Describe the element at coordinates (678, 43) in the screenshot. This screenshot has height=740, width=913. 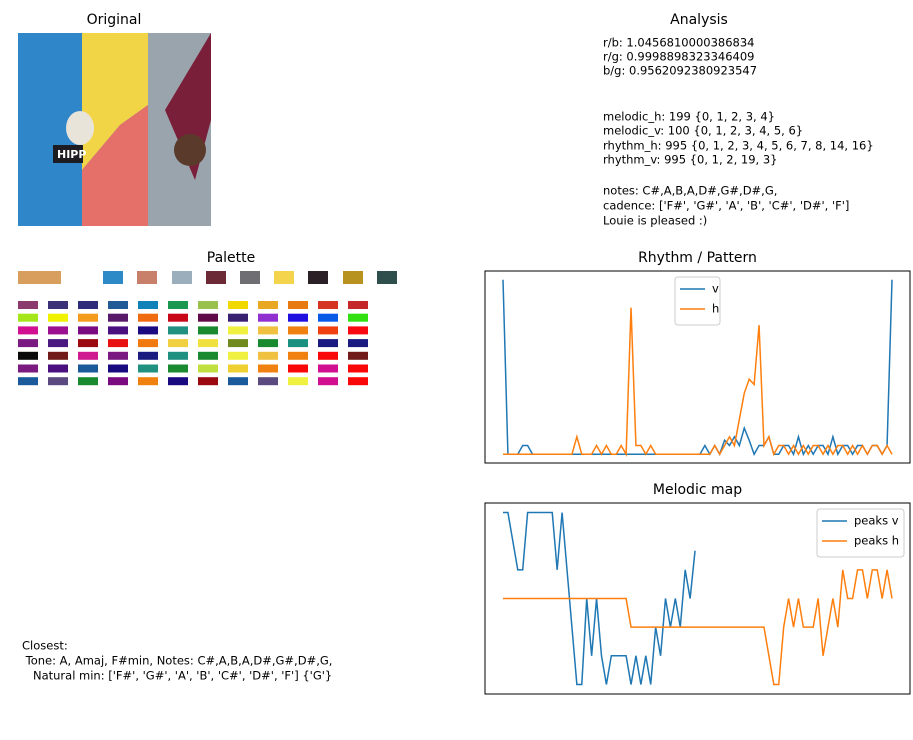
I see `analysis-line: r/b: 1.0456810000386834` at that location.